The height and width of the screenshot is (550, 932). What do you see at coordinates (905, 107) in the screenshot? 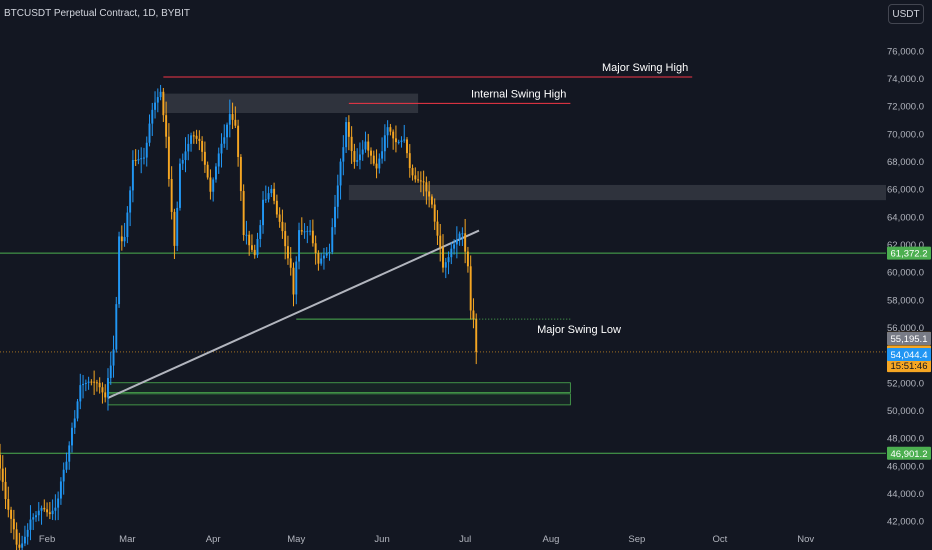
I see `y-tick-label: 72,000.0` at bounding box center [905, 107].